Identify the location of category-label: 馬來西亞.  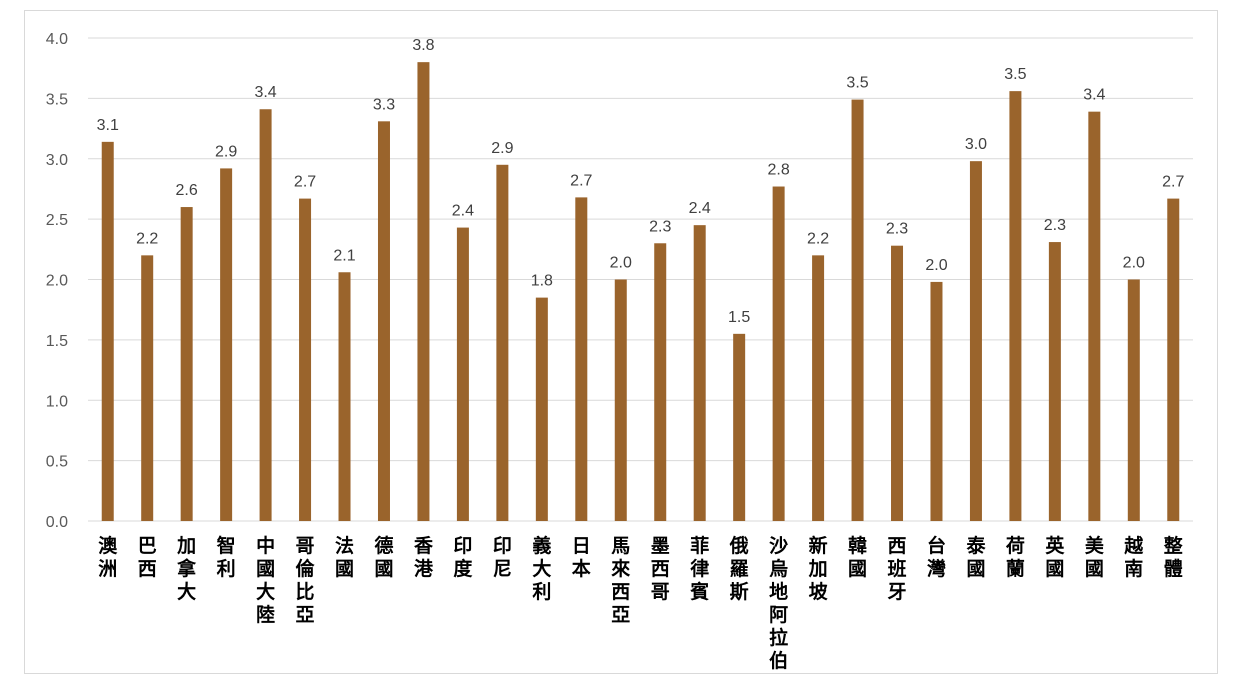
(620, 580).